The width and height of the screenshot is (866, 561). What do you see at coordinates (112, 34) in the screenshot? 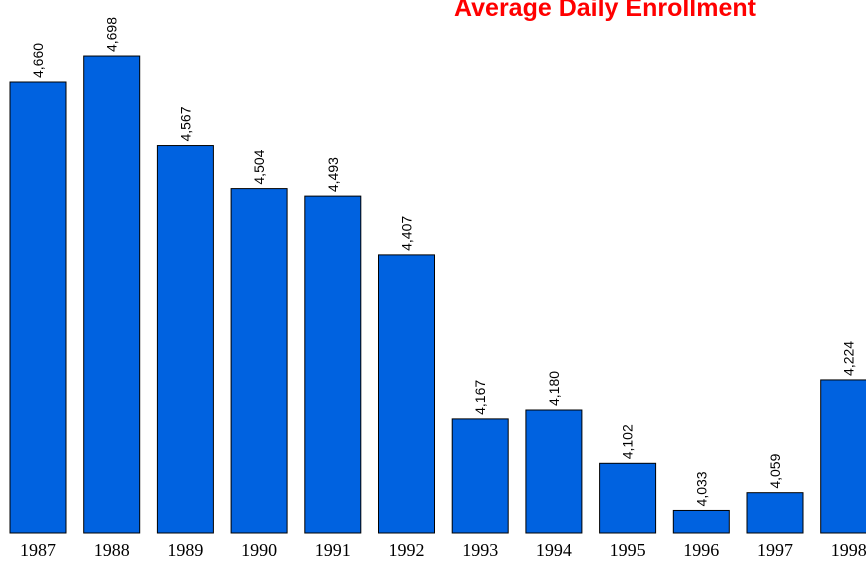
I see `value-label: 4,698` at bounding box center [112, 34].